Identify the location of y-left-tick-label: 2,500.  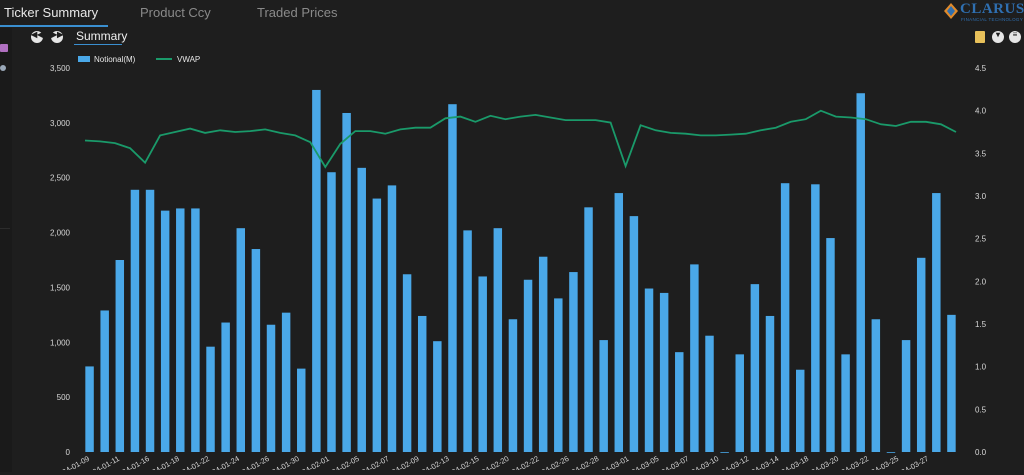
(60, 178).